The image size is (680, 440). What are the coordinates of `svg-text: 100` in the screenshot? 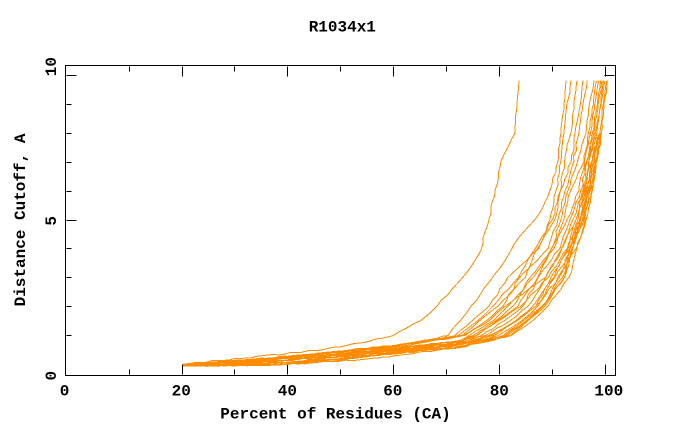 It's located at (608, 392).